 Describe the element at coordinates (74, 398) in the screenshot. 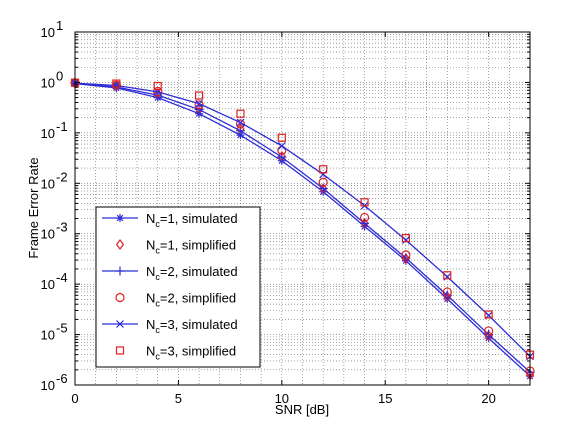

I see `x-tick-label: 0` at that location.